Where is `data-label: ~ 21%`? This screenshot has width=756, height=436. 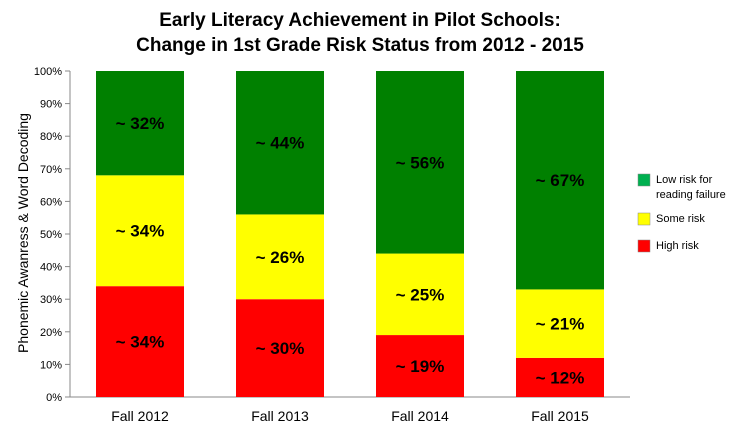 data-label: ~ 21% is located at coordinates (560, 324).